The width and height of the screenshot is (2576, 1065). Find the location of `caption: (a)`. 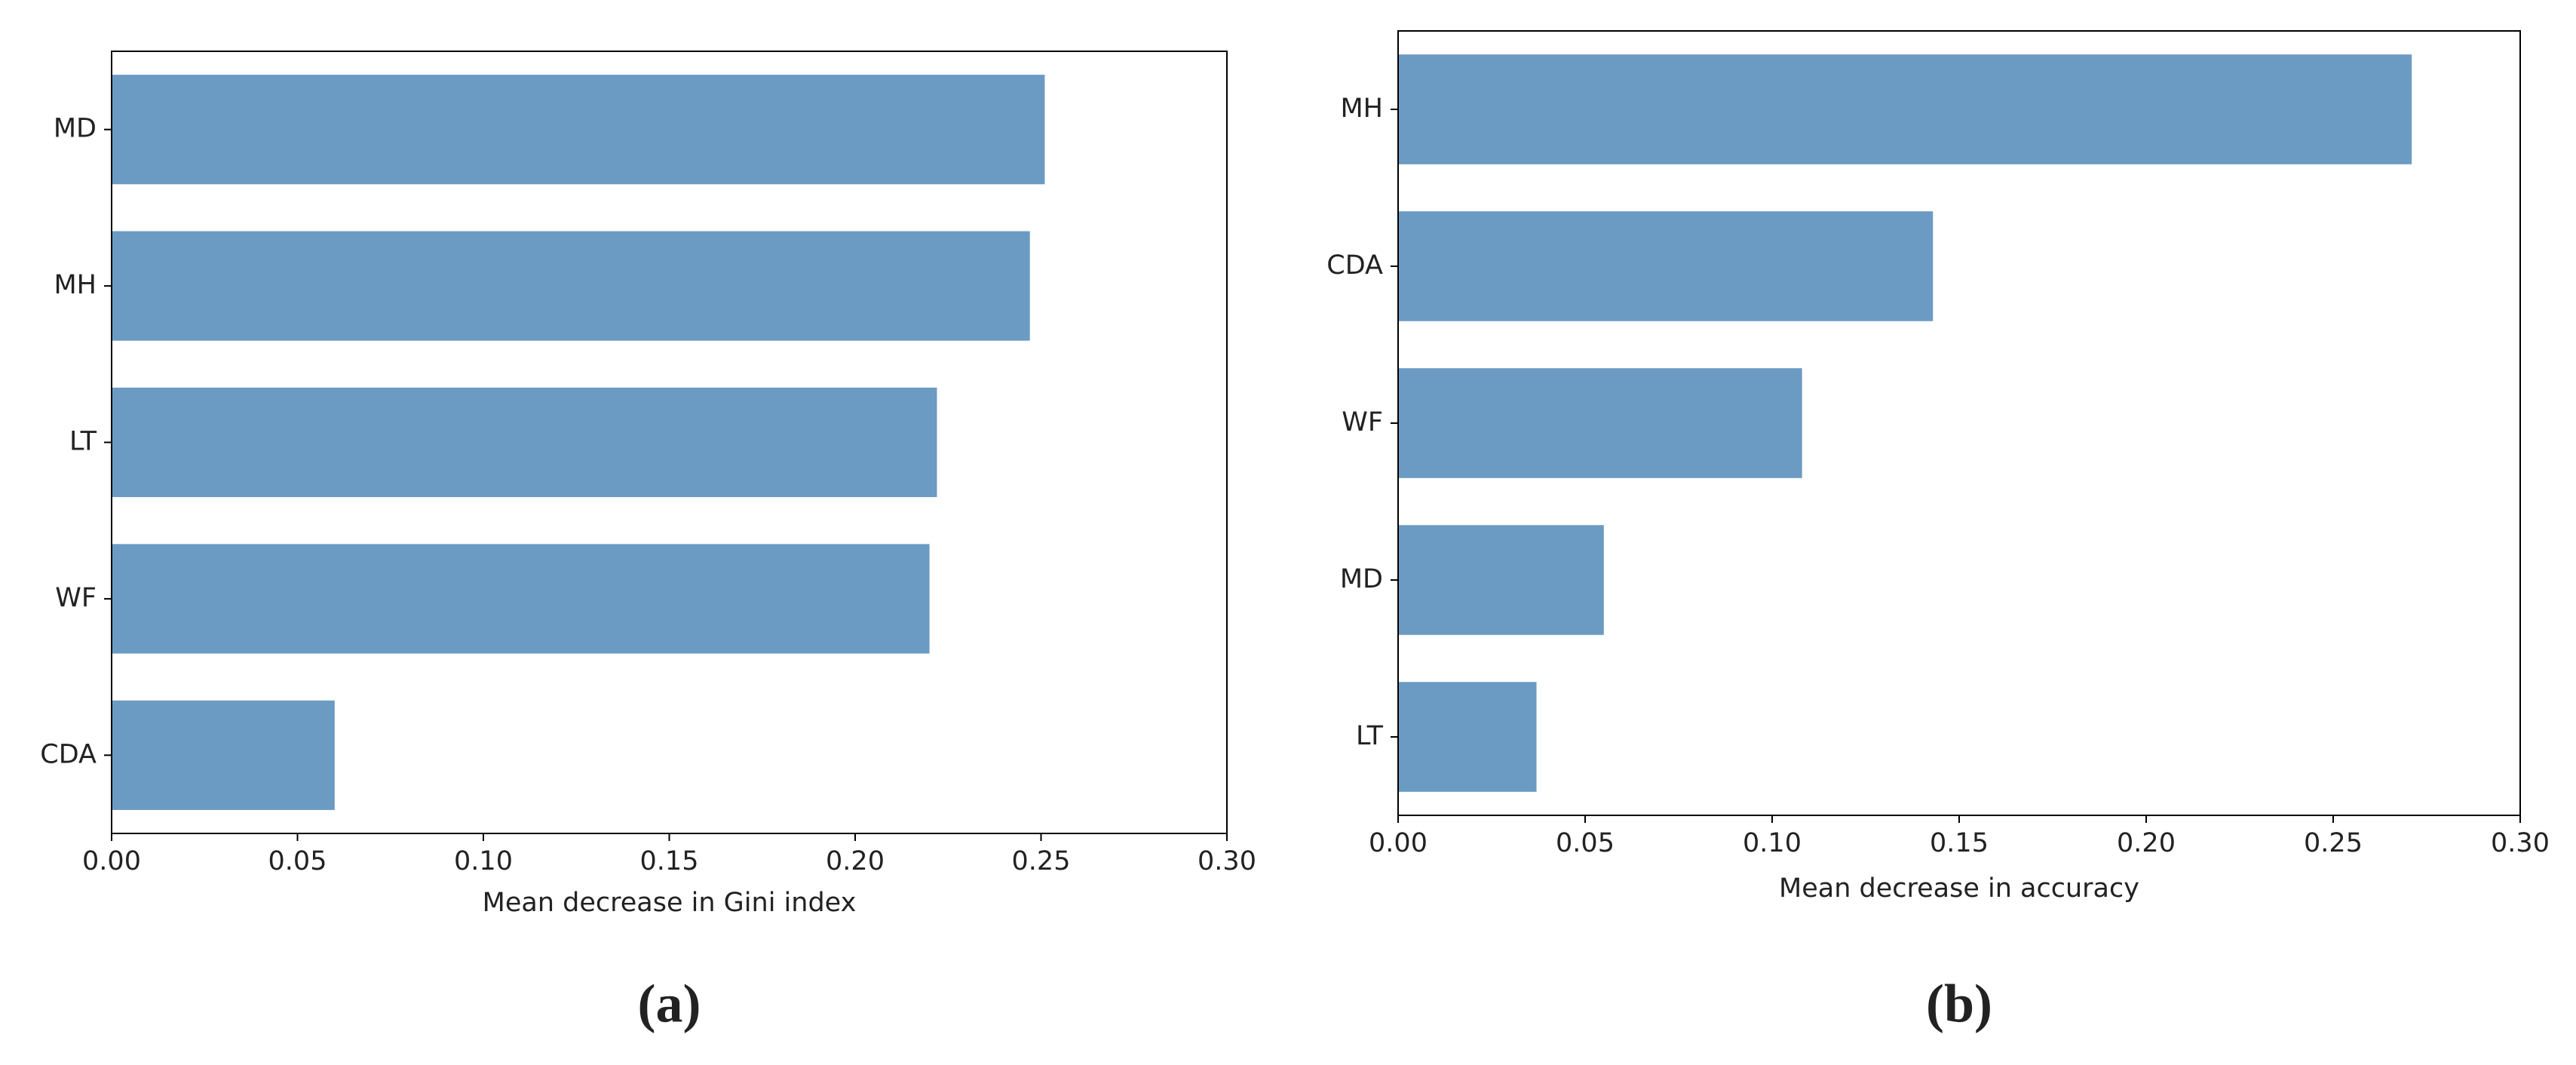

caption: (a) is located at coordinates (669, 1004).